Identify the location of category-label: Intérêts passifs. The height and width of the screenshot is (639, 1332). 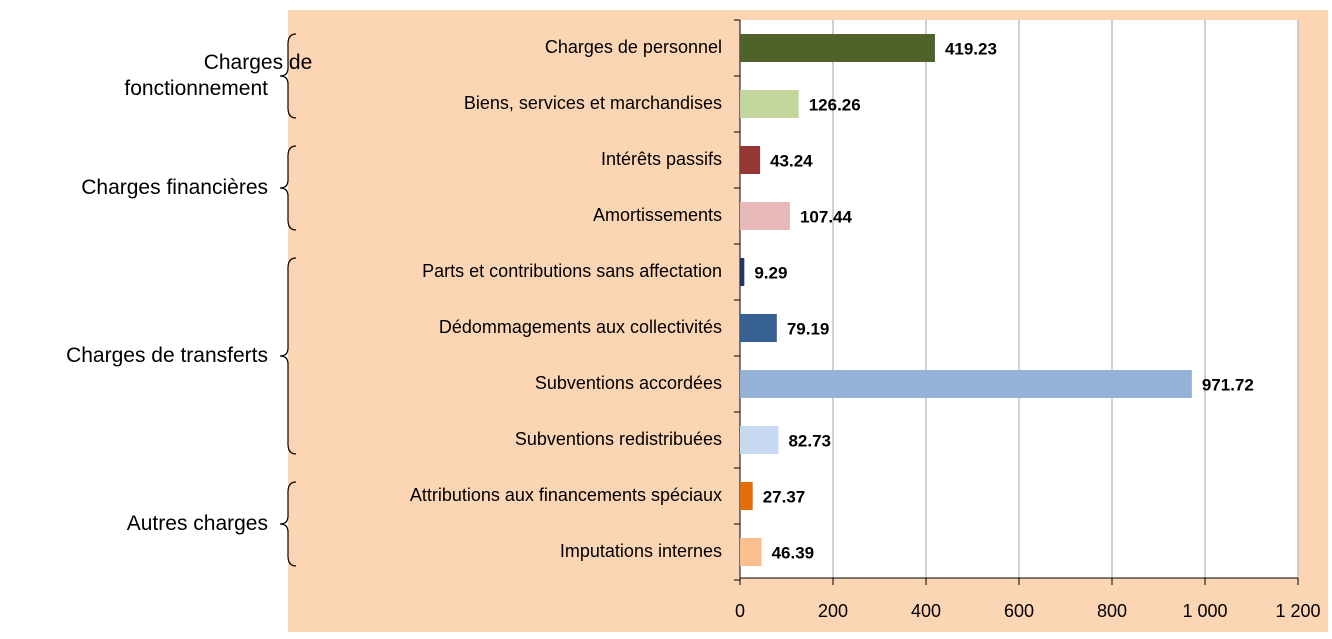
(661, 159).